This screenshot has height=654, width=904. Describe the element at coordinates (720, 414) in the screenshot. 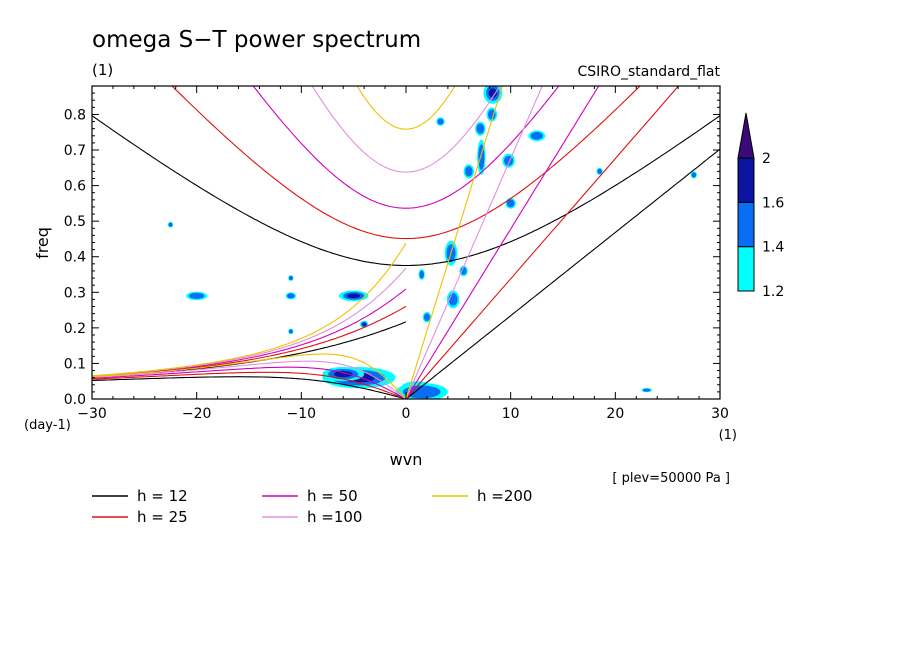

I see `x-tick-label-6: 30` at that location.